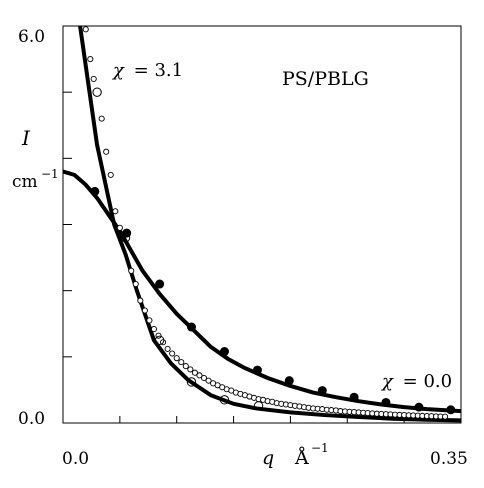  Describe the element at coordinates (75, 459) in the screenshot. I see `x-tick-label-min: 0.0` at that location.